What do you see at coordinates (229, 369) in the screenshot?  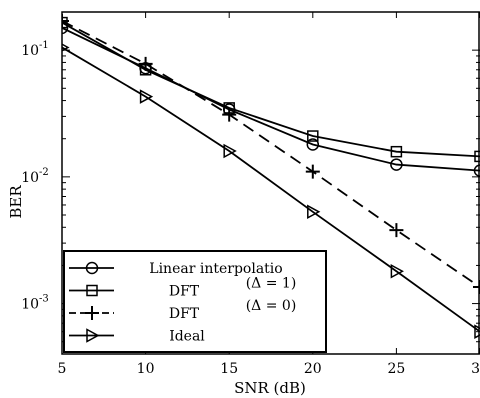 I see `x-tick-label: 15` at bounding box center [229, 369].